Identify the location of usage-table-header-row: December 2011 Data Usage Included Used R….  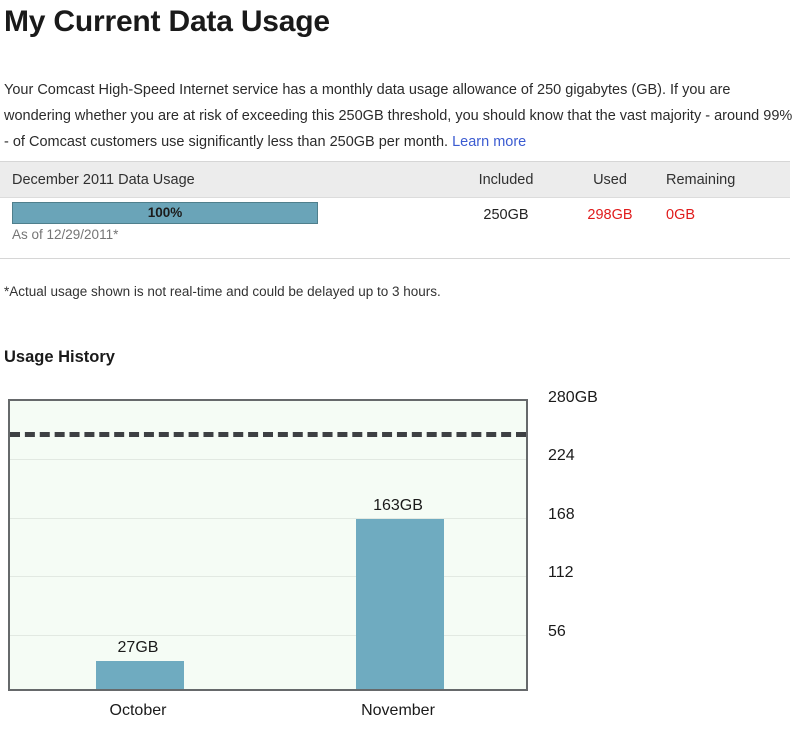
(395, 180).